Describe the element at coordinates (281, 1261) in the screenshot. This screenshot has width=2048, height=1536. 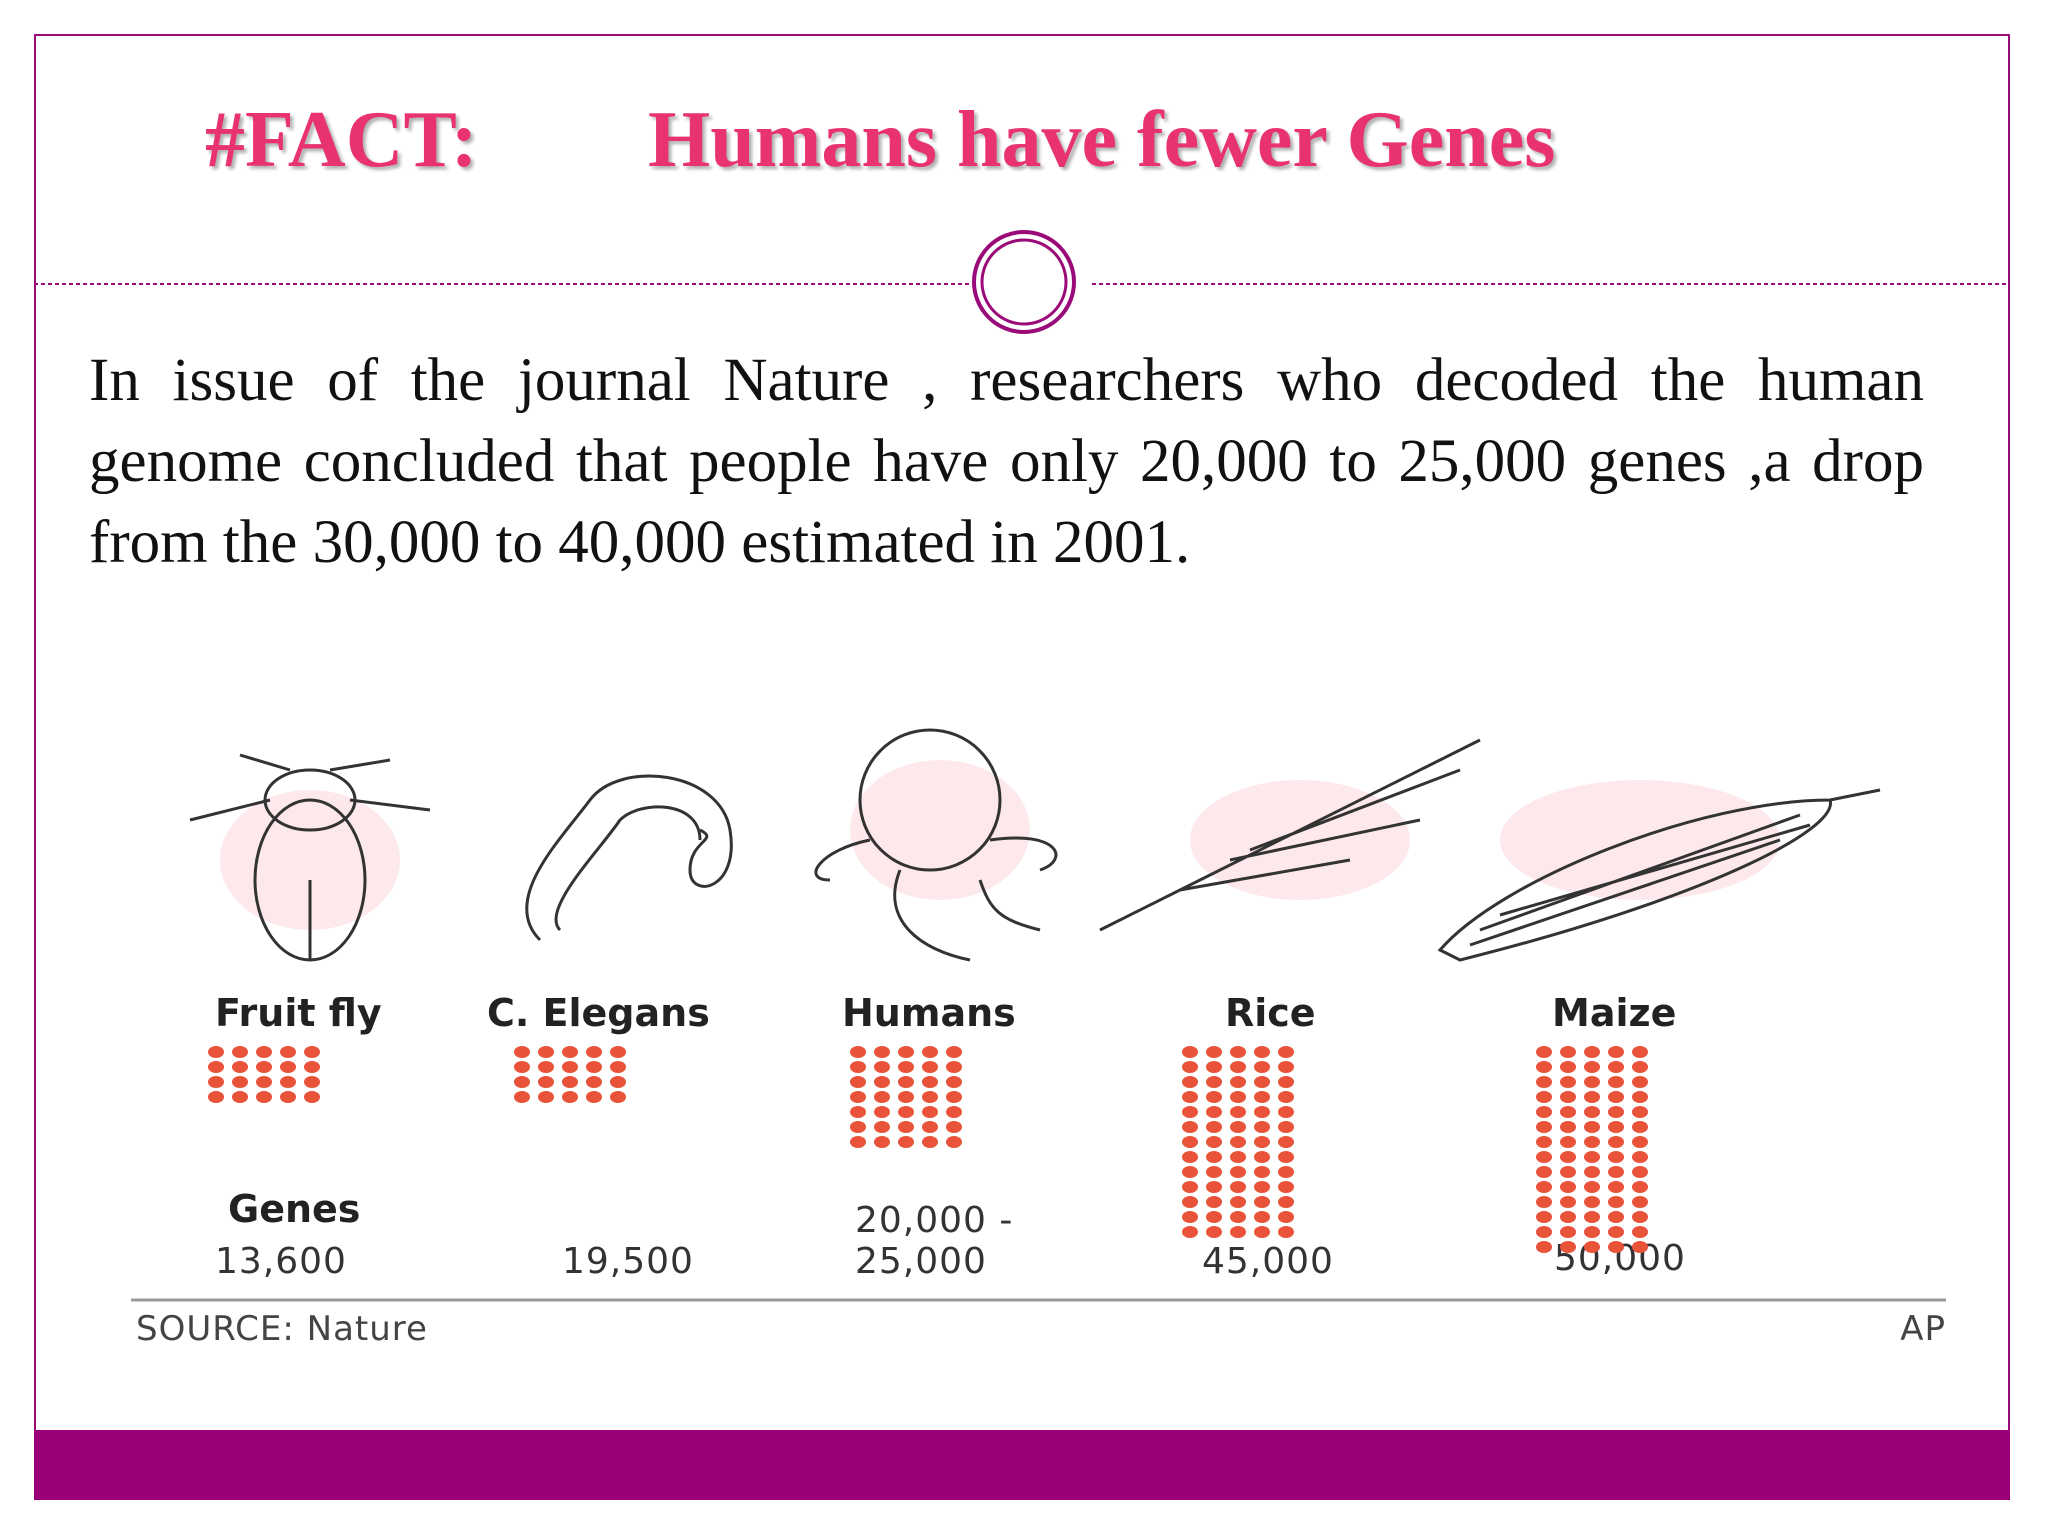
I see `gene-count: 13,600` at that location.